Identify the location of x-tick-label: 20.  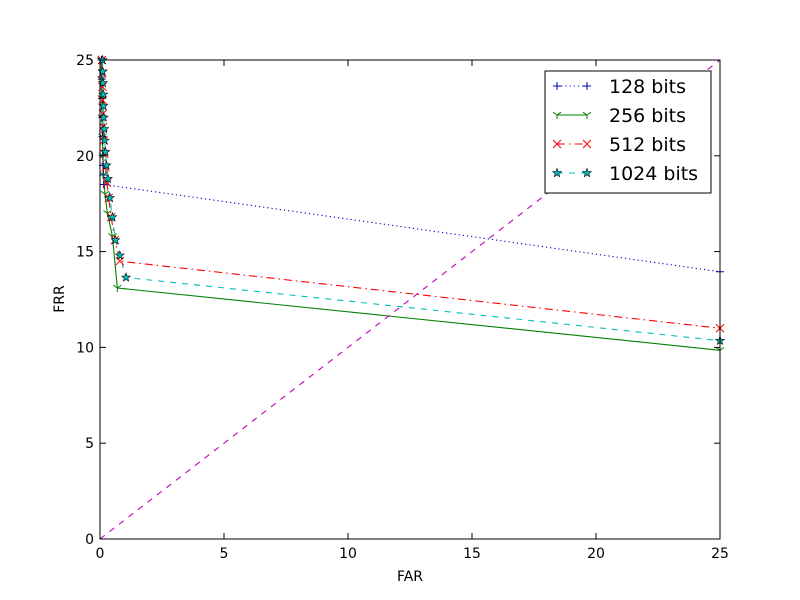
(596, 554).